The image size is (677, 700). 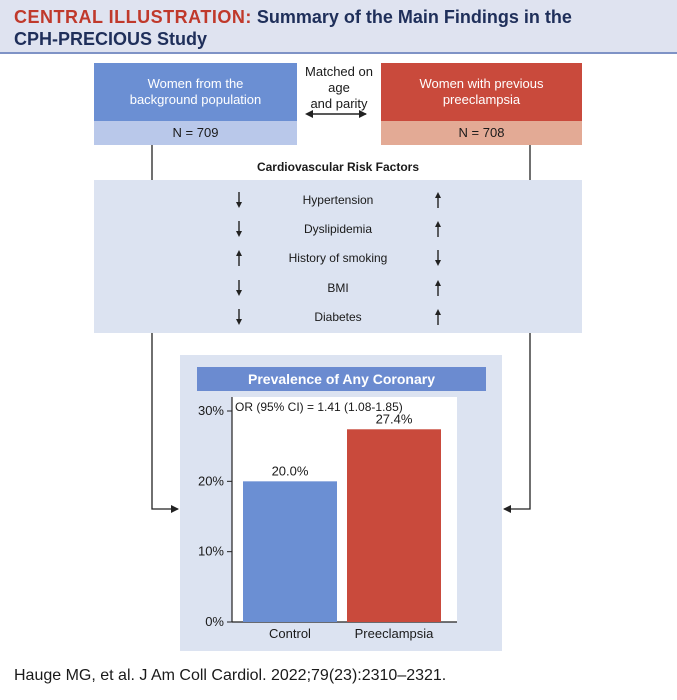 I want to click on bar-value-label: 20.0%, so click(x=290, y=470).